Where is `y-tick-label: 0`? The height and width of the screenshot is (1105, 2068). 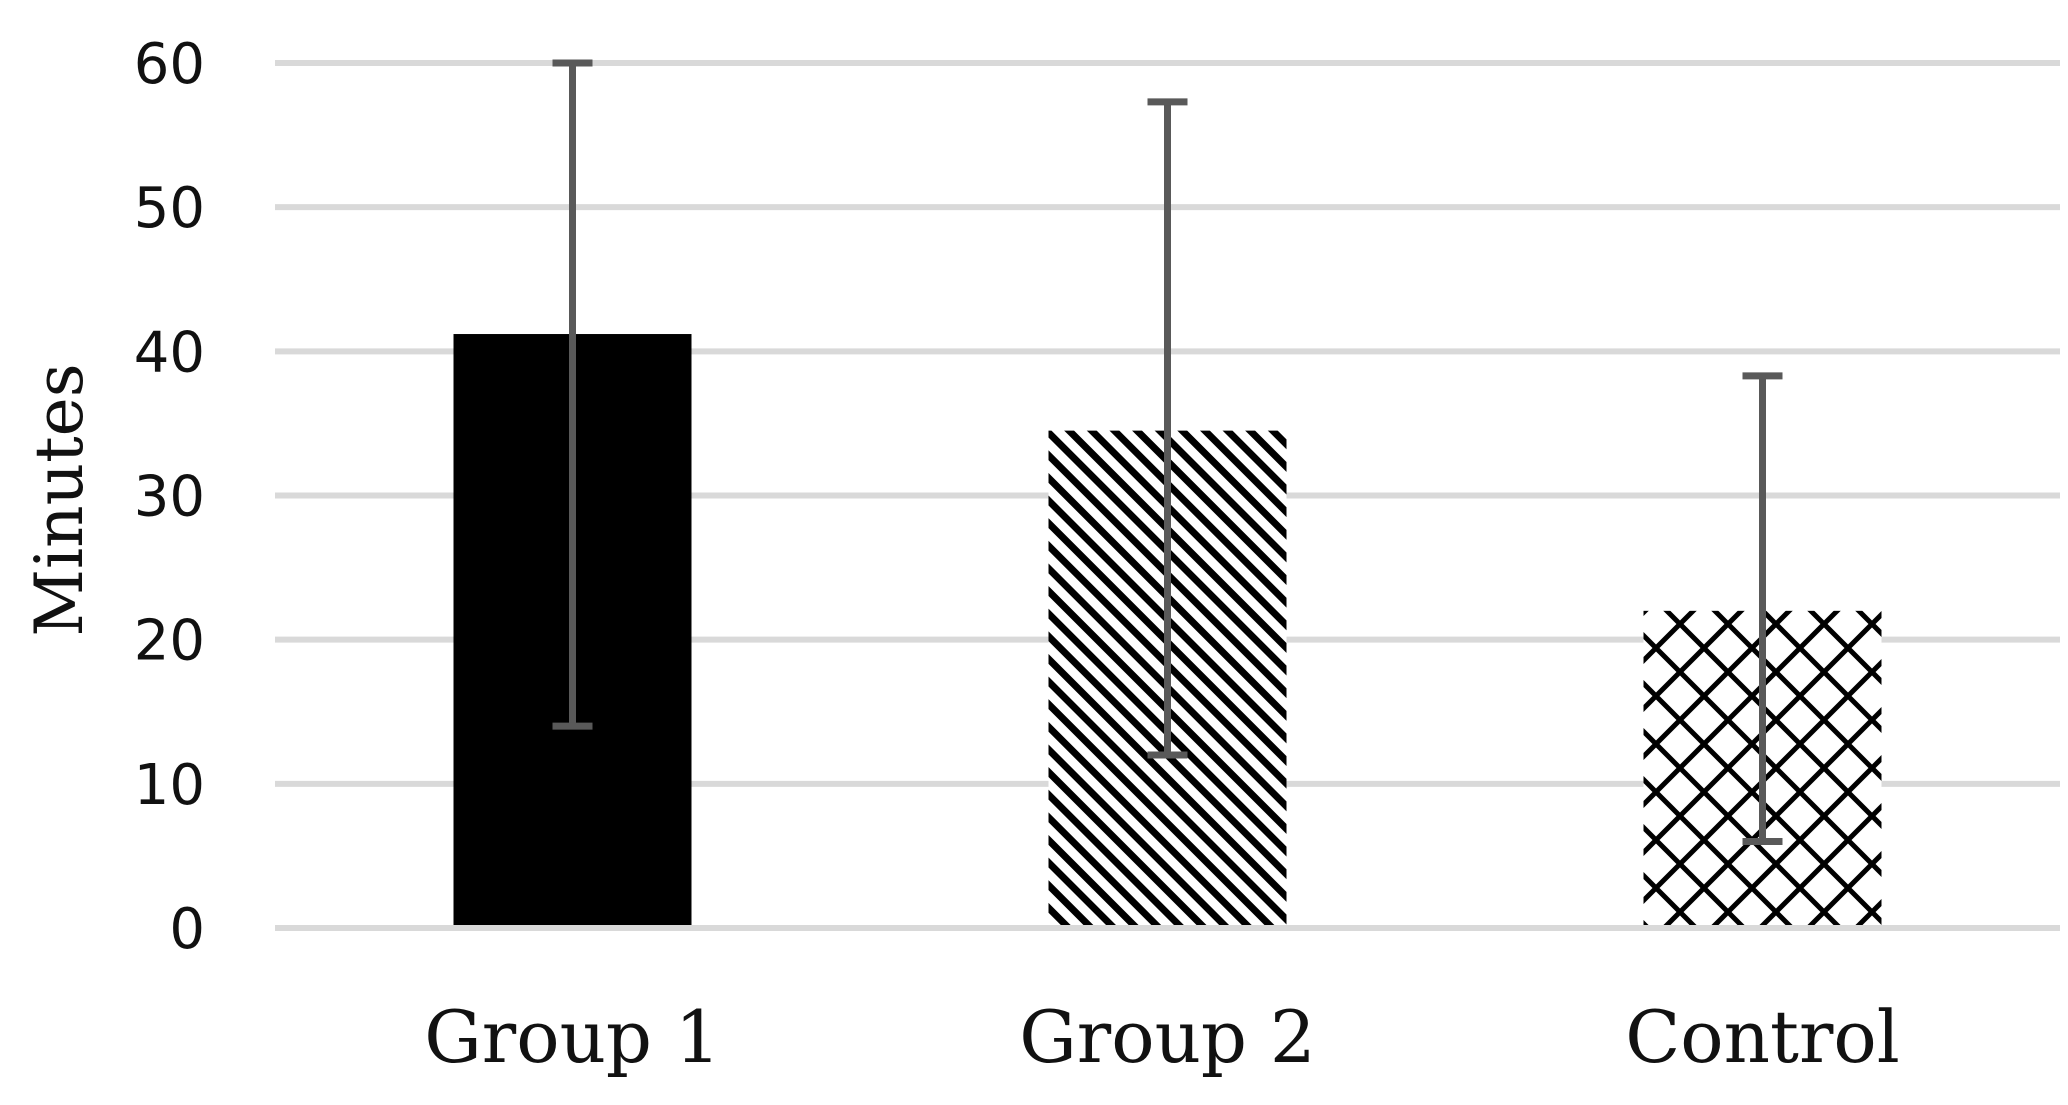
y-tick-label: 0 is located at coordinates (187, 929).